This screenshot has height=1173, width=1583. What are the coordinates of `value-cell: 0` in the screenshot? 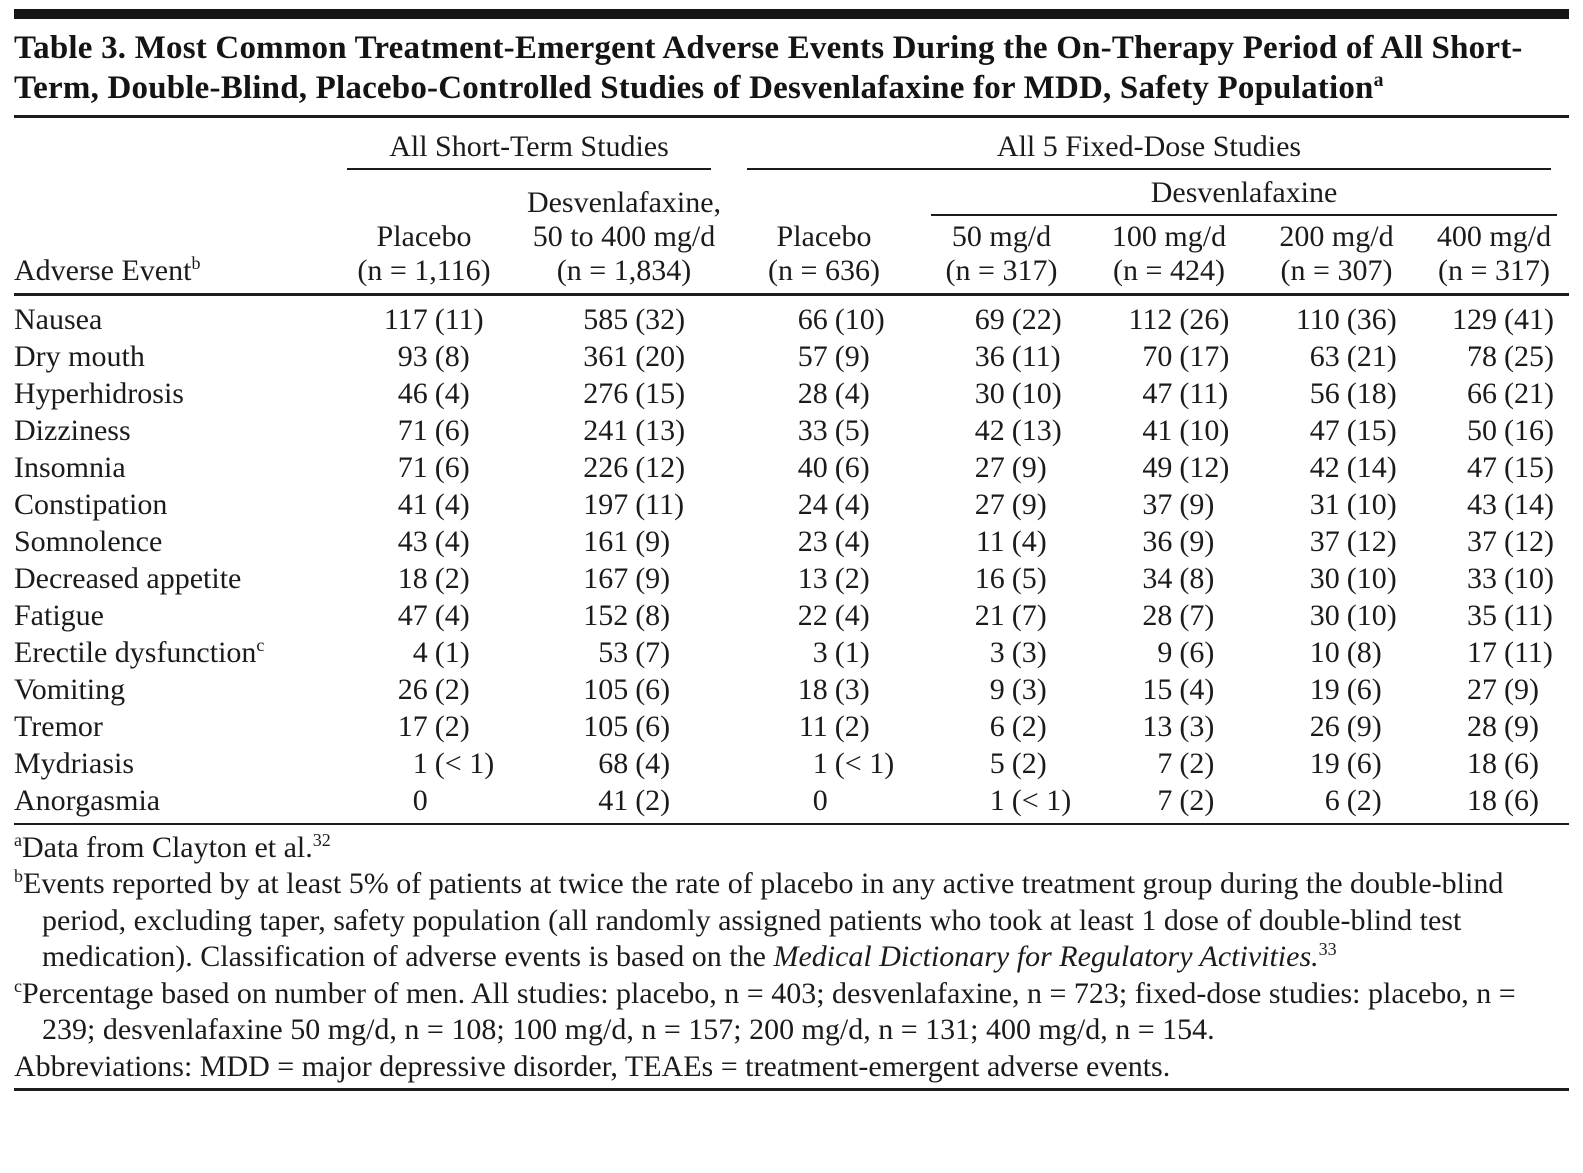 It's located at (820, 800).